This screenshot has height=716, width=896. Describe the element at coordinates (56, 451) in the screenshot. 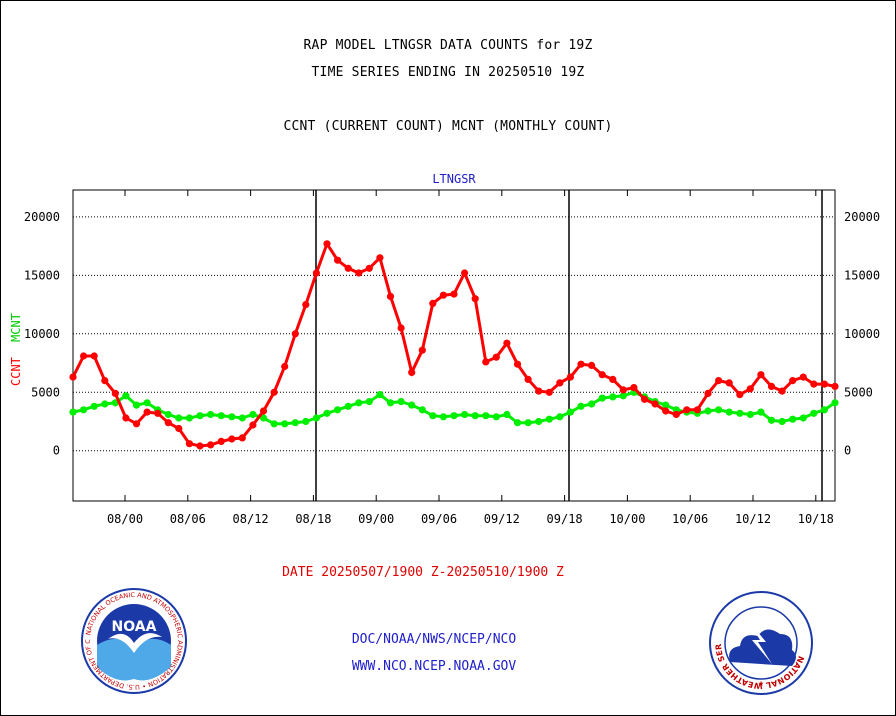

I see `y-tick-label-left: 0` at that location.